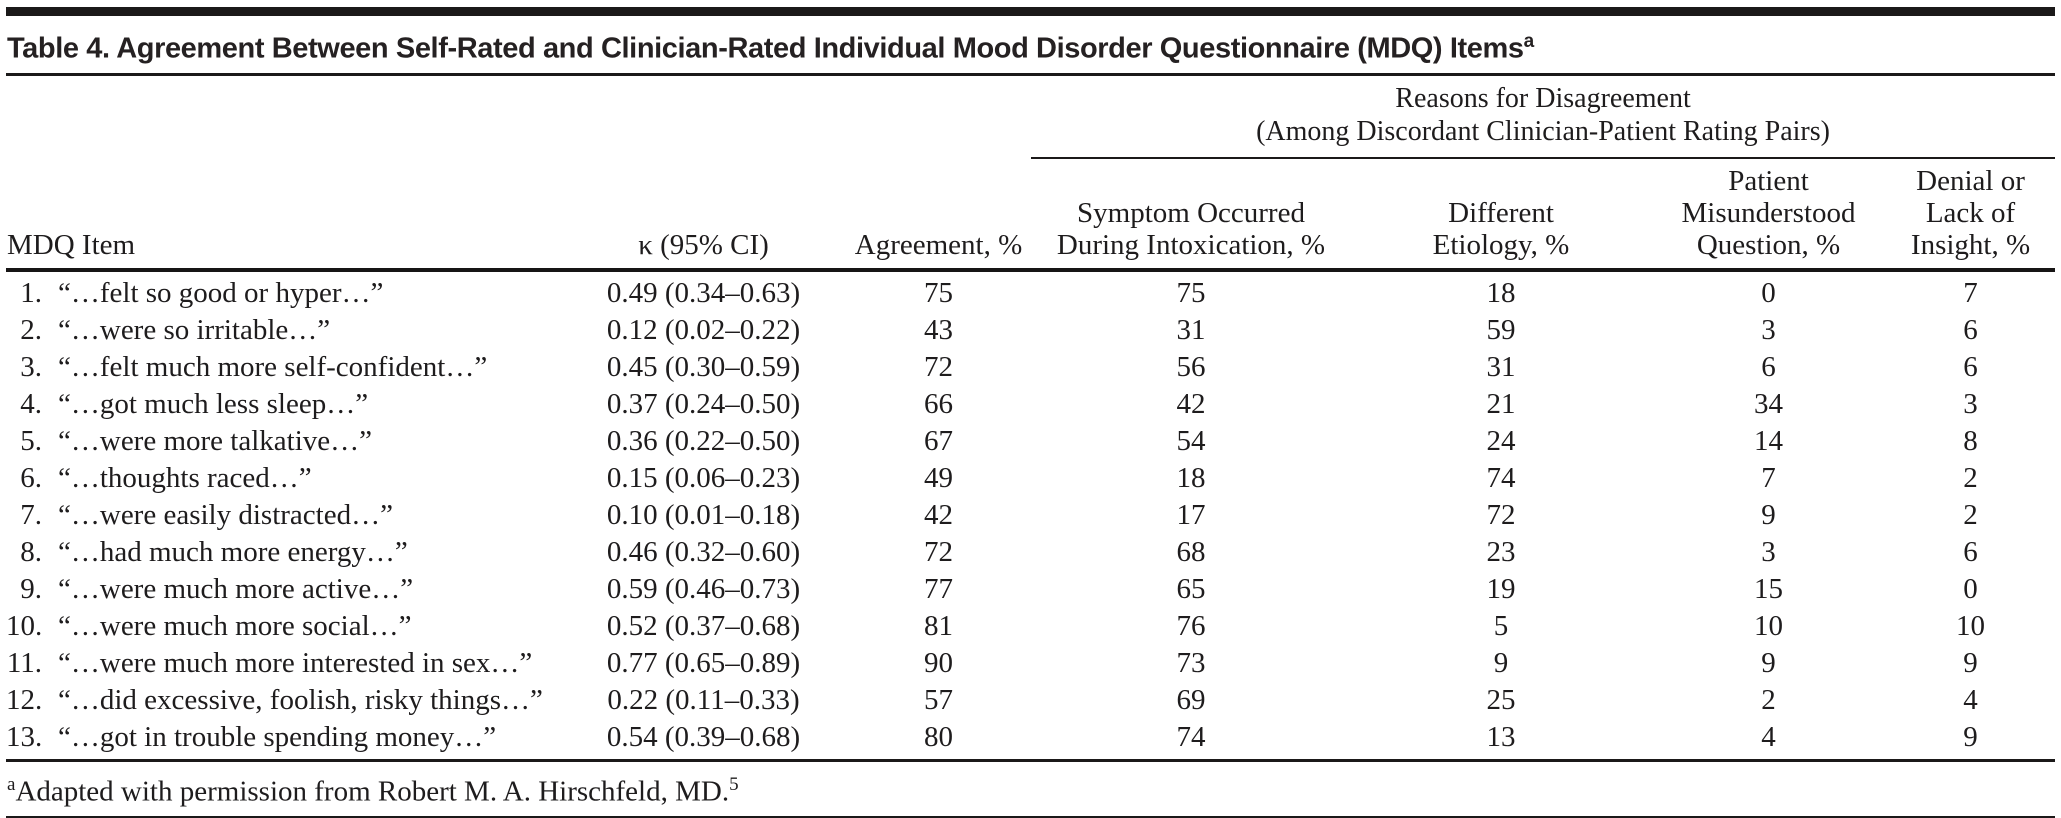 The image size is (2061, 818). What do you see at coordinates (1768, 740) in the screenshot?
I see `misunderstood-cell: 4` at bounding box center [1768, 740].